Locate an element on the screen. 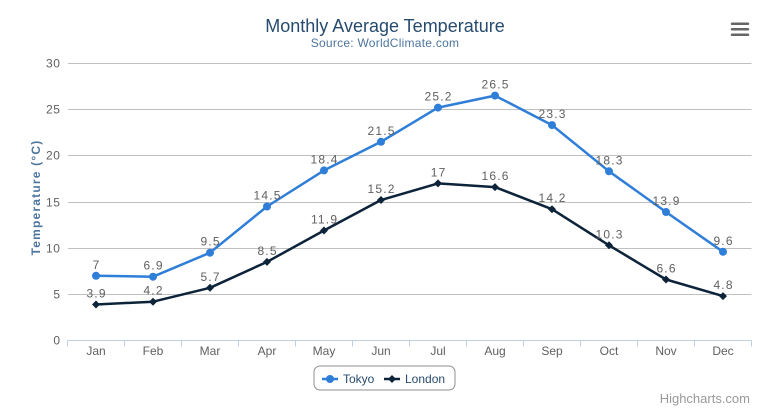 The image size is (769, 416). svg-text: 25.2 is located at coordinates (439, 97).